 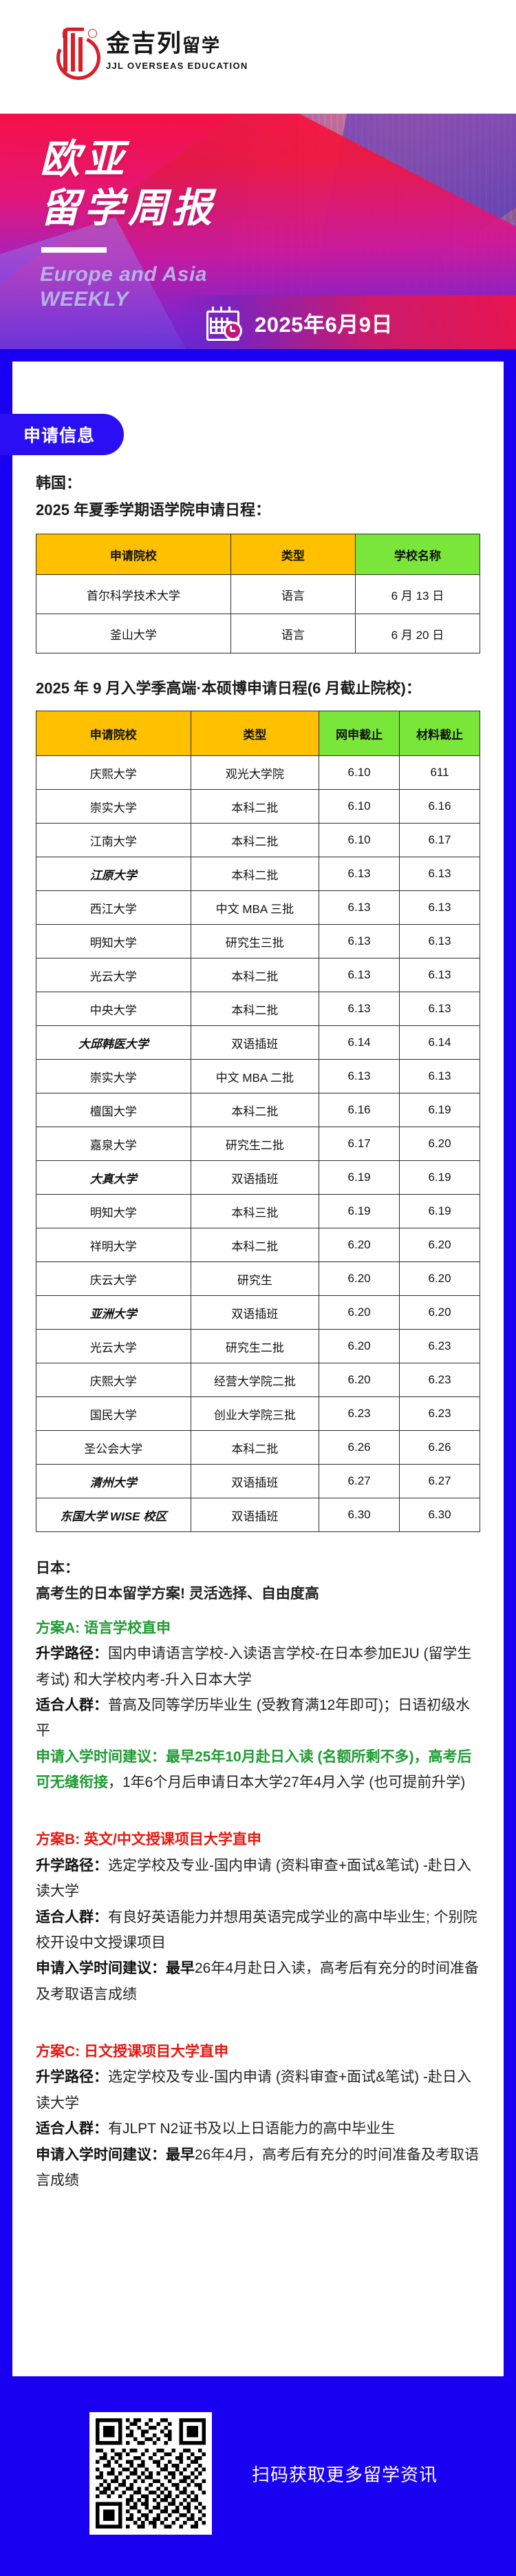 I want to click on qr-code, so click(x=150, y=2473).